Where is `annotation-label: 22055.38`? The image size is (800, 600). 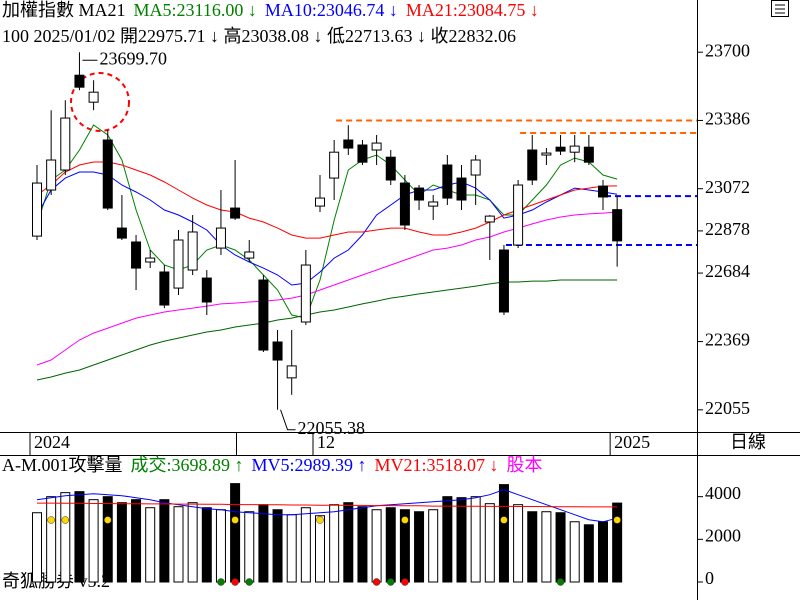
annotation-label: 22055.38 is located at coordinates (332, 428).